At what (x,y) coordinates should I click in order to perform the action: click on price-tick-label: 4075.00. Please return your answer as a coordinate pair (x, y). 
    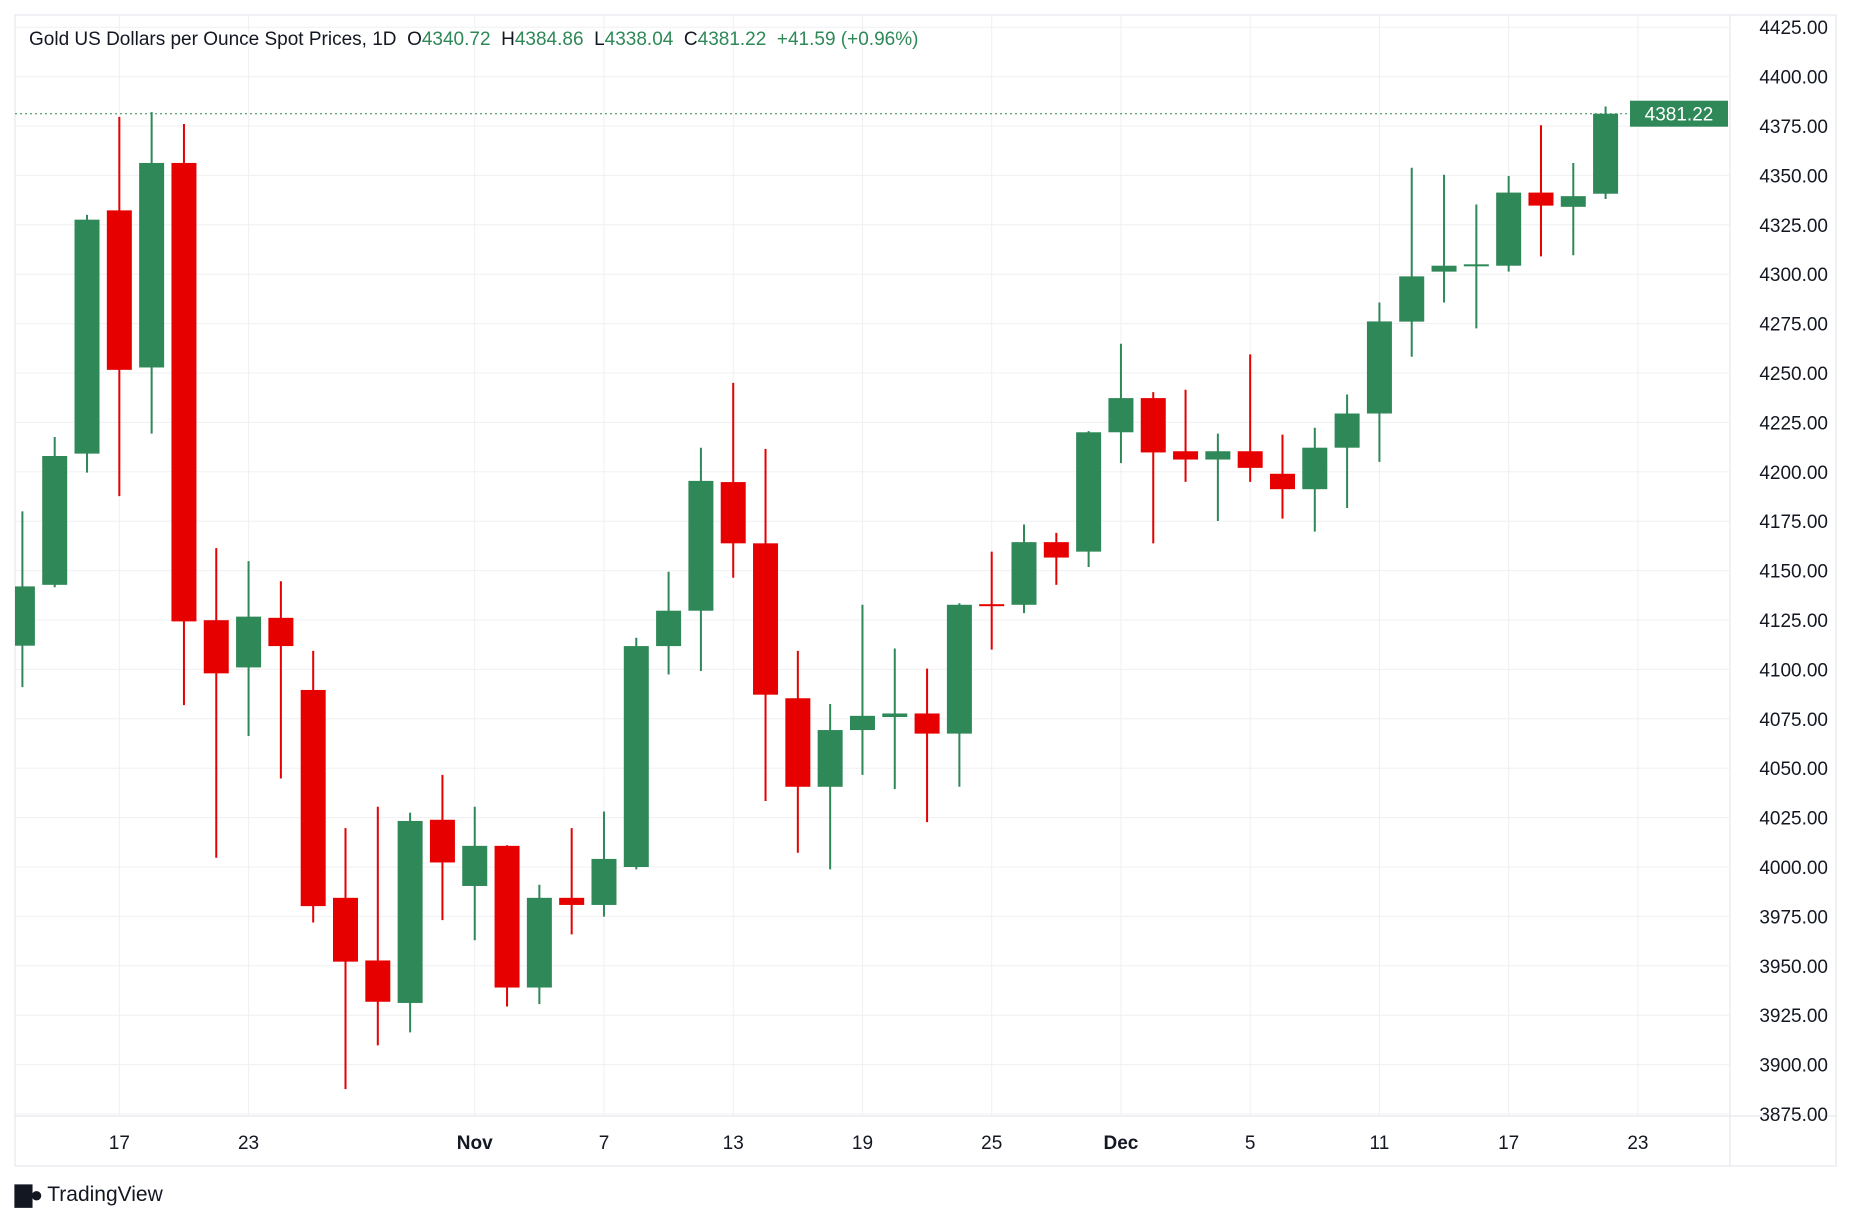
    Looking at the image, I should click on (1793, 720).